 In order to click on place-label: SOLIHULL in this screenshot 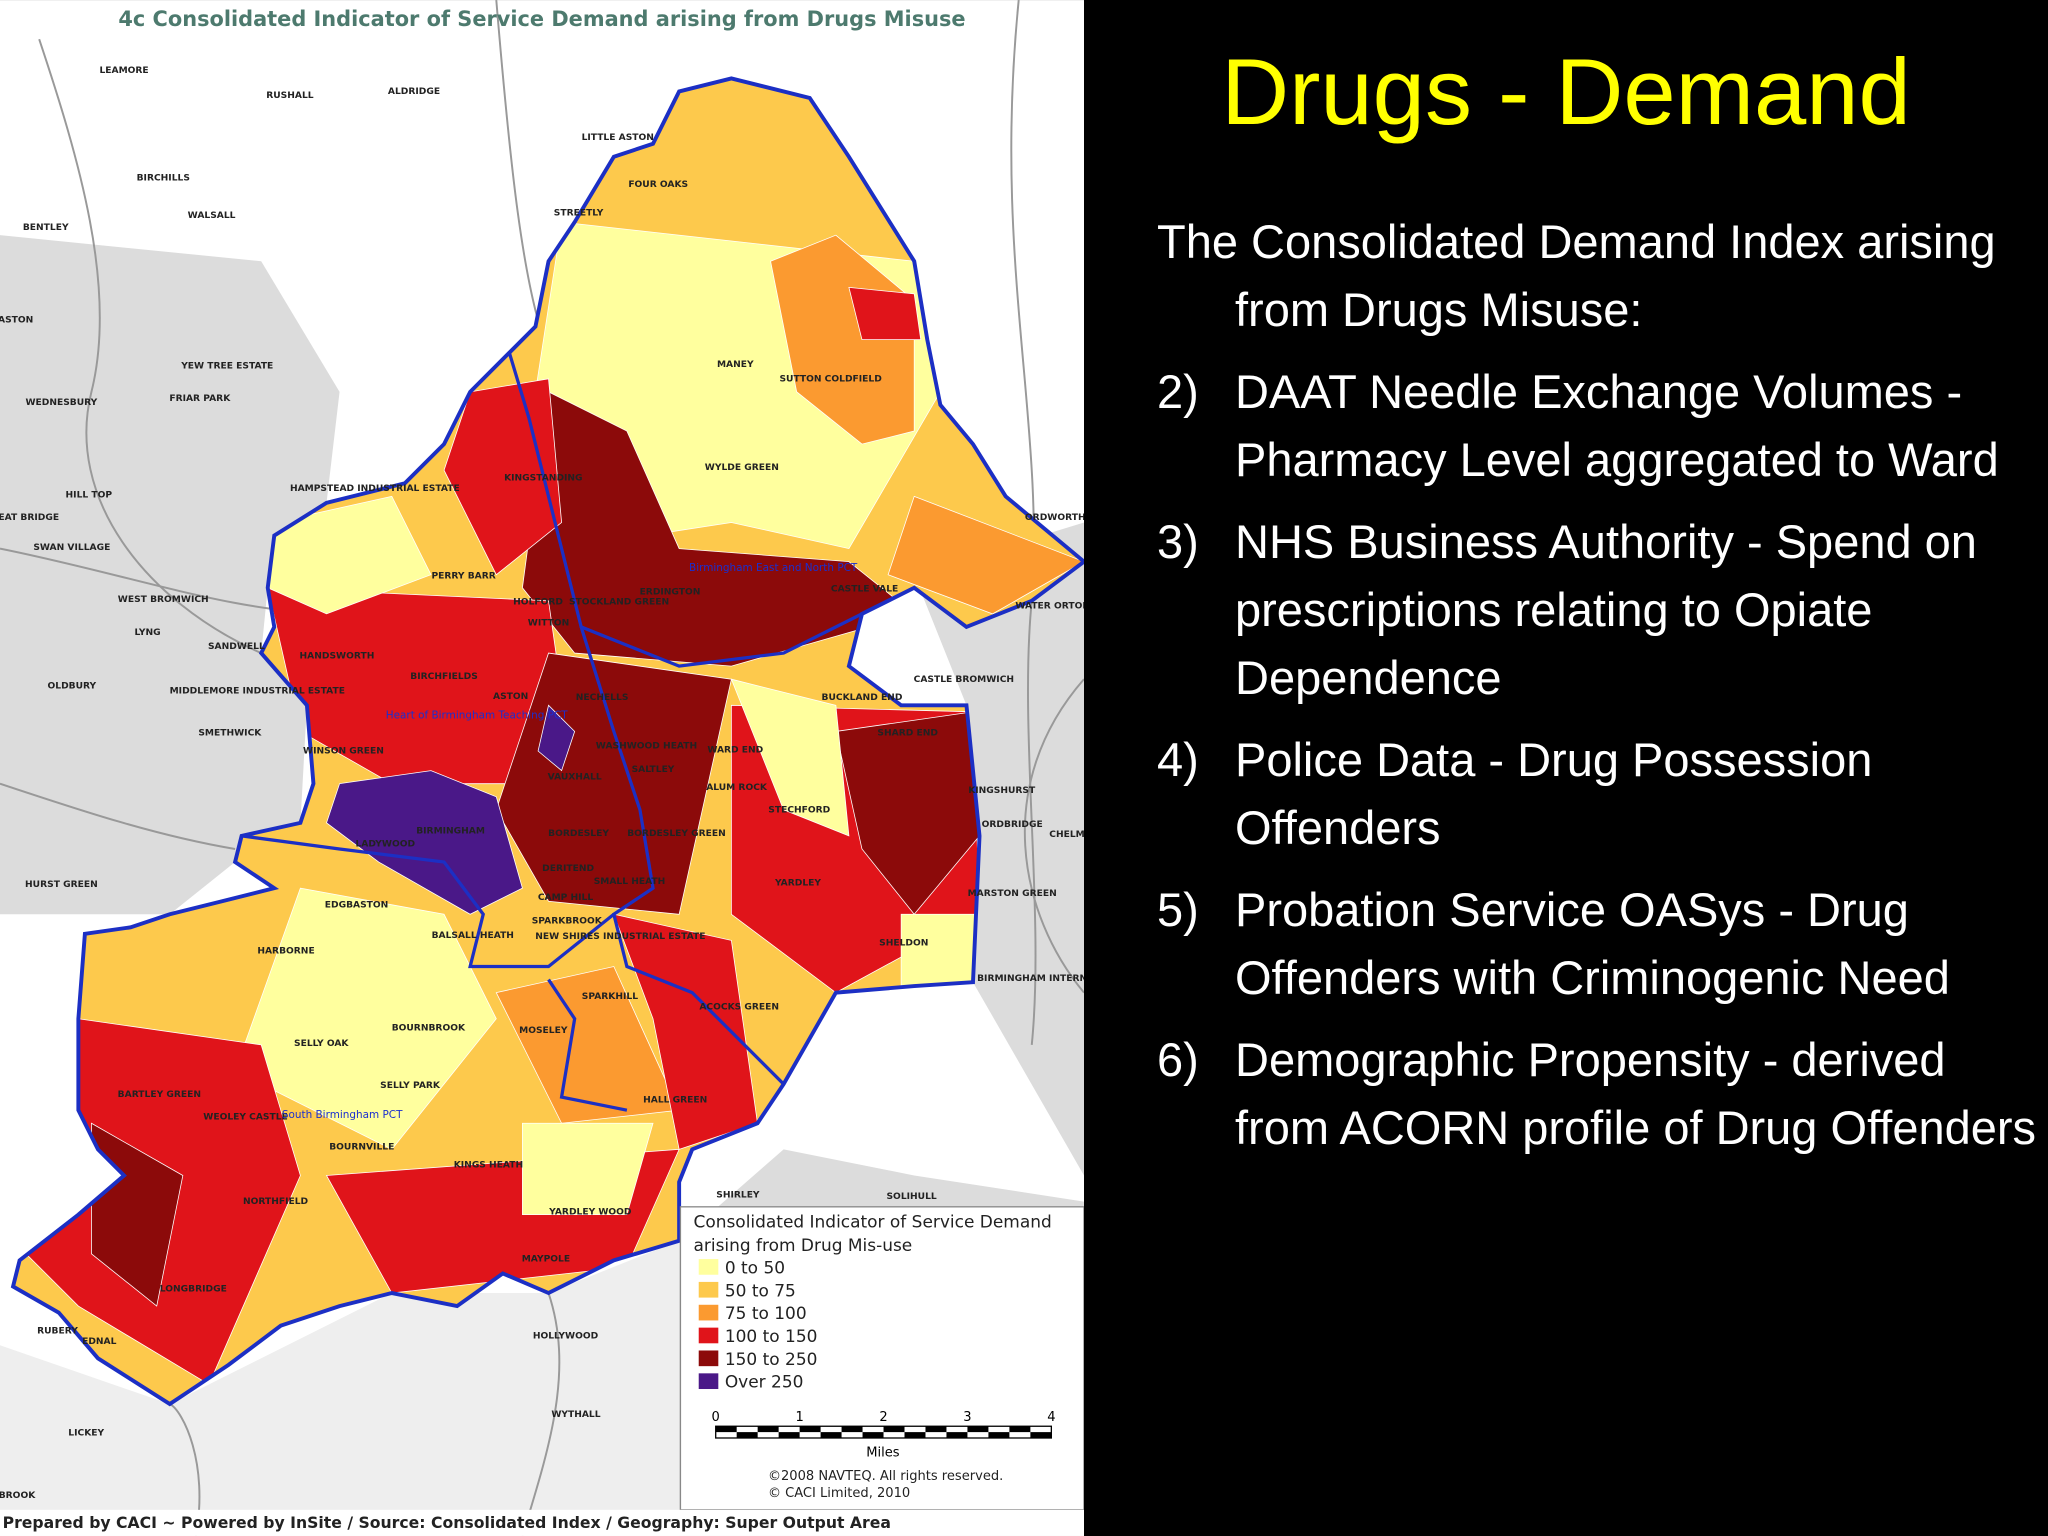, I will do `click(911, 1197)`.